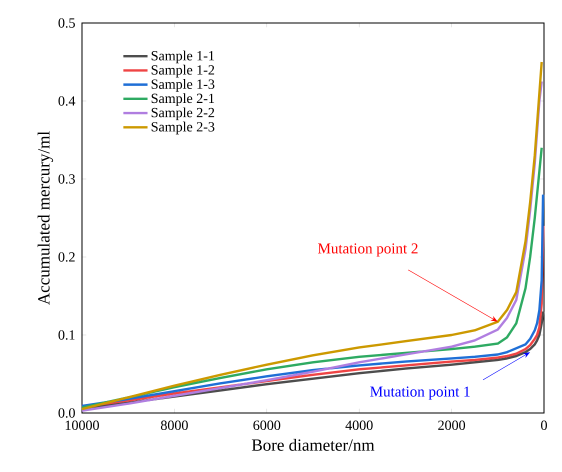  Describe the element at coordinates (66, 257) in the screenshot. I see `y-tick-label: 0.2` at that location.